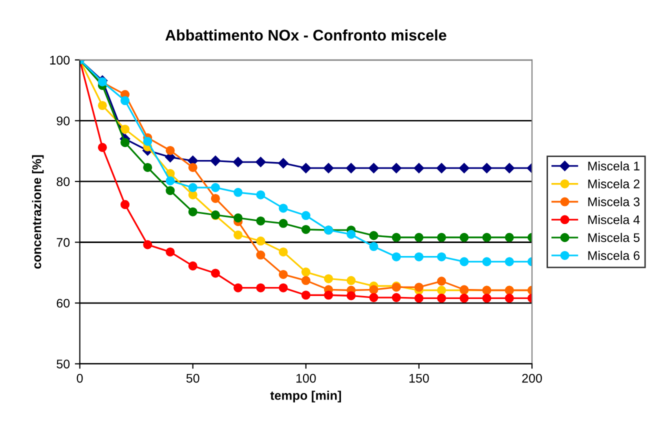  Describe the element at coordinates (614, 237) in the screenshot. I see `legend-label: Miscela 5` at that location.